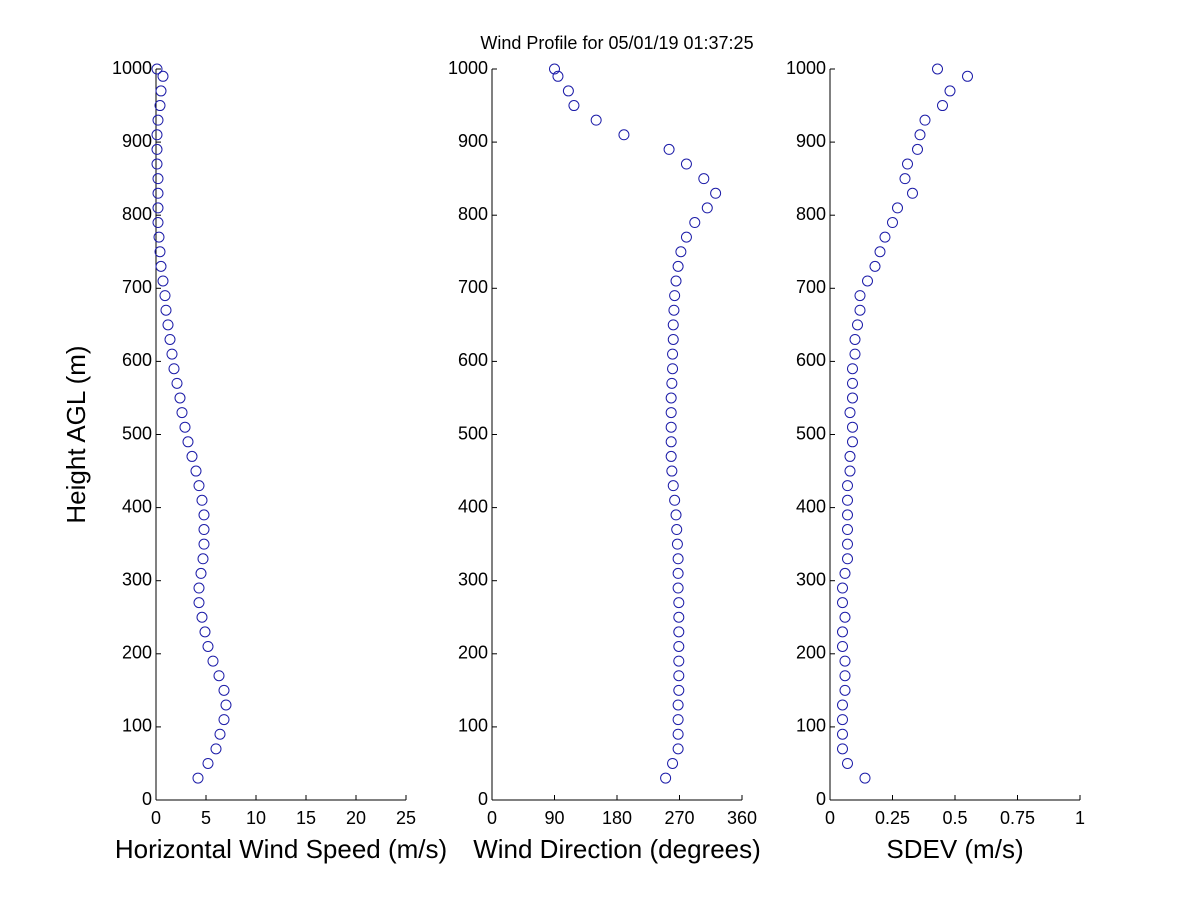 The width and height of the screenshot is (1200, 900). I want to click on x-tick-label: 15, so click(306, 818).